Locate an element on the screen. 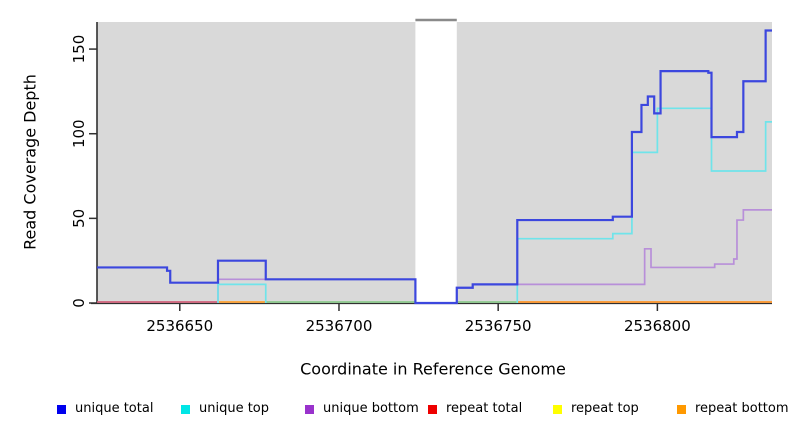 The height and width of the screenshot is (432, 792). x-axis-title: Coordinate in Reference Genome is located at coordinates (433, 369).